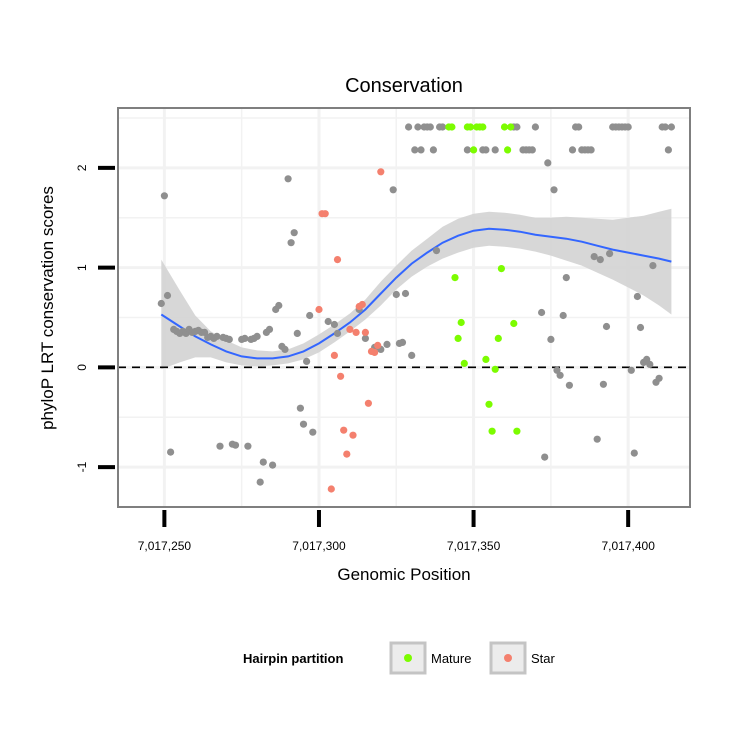 The height and width of the screenshot is (750, 750). Describe the element at coordinates (82, 167) in the screenshot. I see `y-tick-label: 2` at that location.